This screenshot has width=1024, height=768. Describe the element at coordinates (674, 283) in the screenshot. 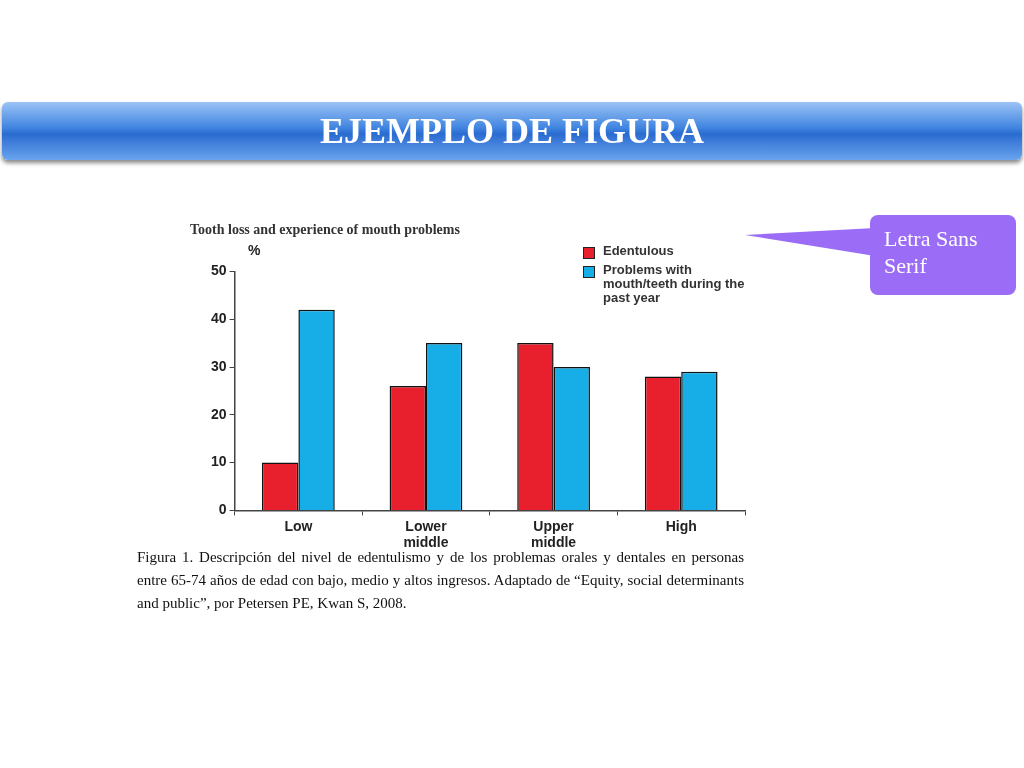

I see `legend-label: Problems with mouth/teeth during the past year` at that location.